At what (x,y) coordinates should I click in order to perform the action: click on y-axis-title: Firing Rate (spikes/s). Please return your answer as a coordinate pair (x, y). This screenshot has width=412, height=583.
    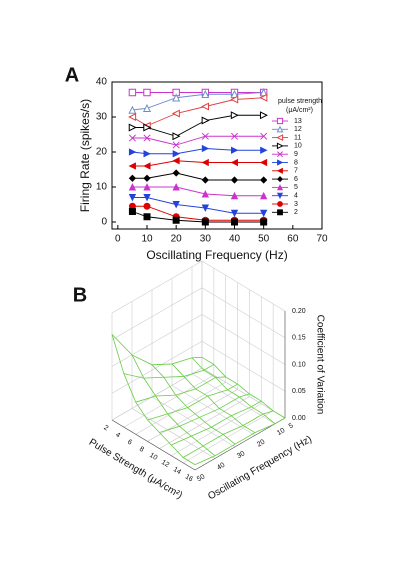
    Looking at the image, I should click on (85, 155).